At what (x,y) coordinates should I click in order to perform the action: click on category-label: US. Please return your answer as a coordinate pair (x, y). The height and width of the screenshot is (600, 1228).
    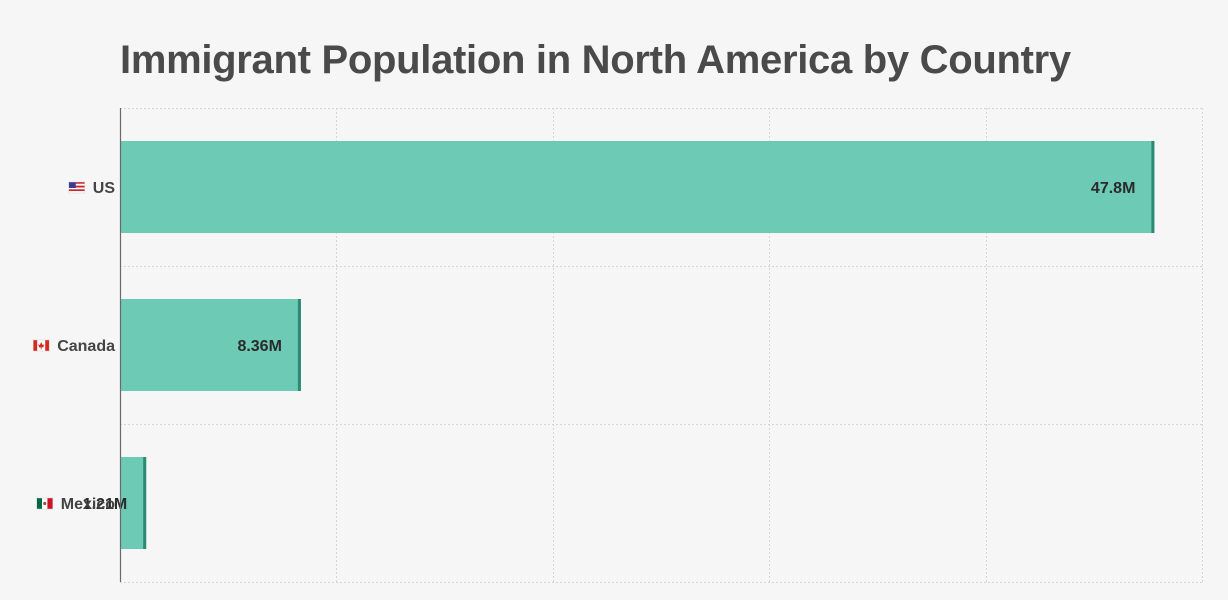
    Looking at the image, I should click on (104, 188).